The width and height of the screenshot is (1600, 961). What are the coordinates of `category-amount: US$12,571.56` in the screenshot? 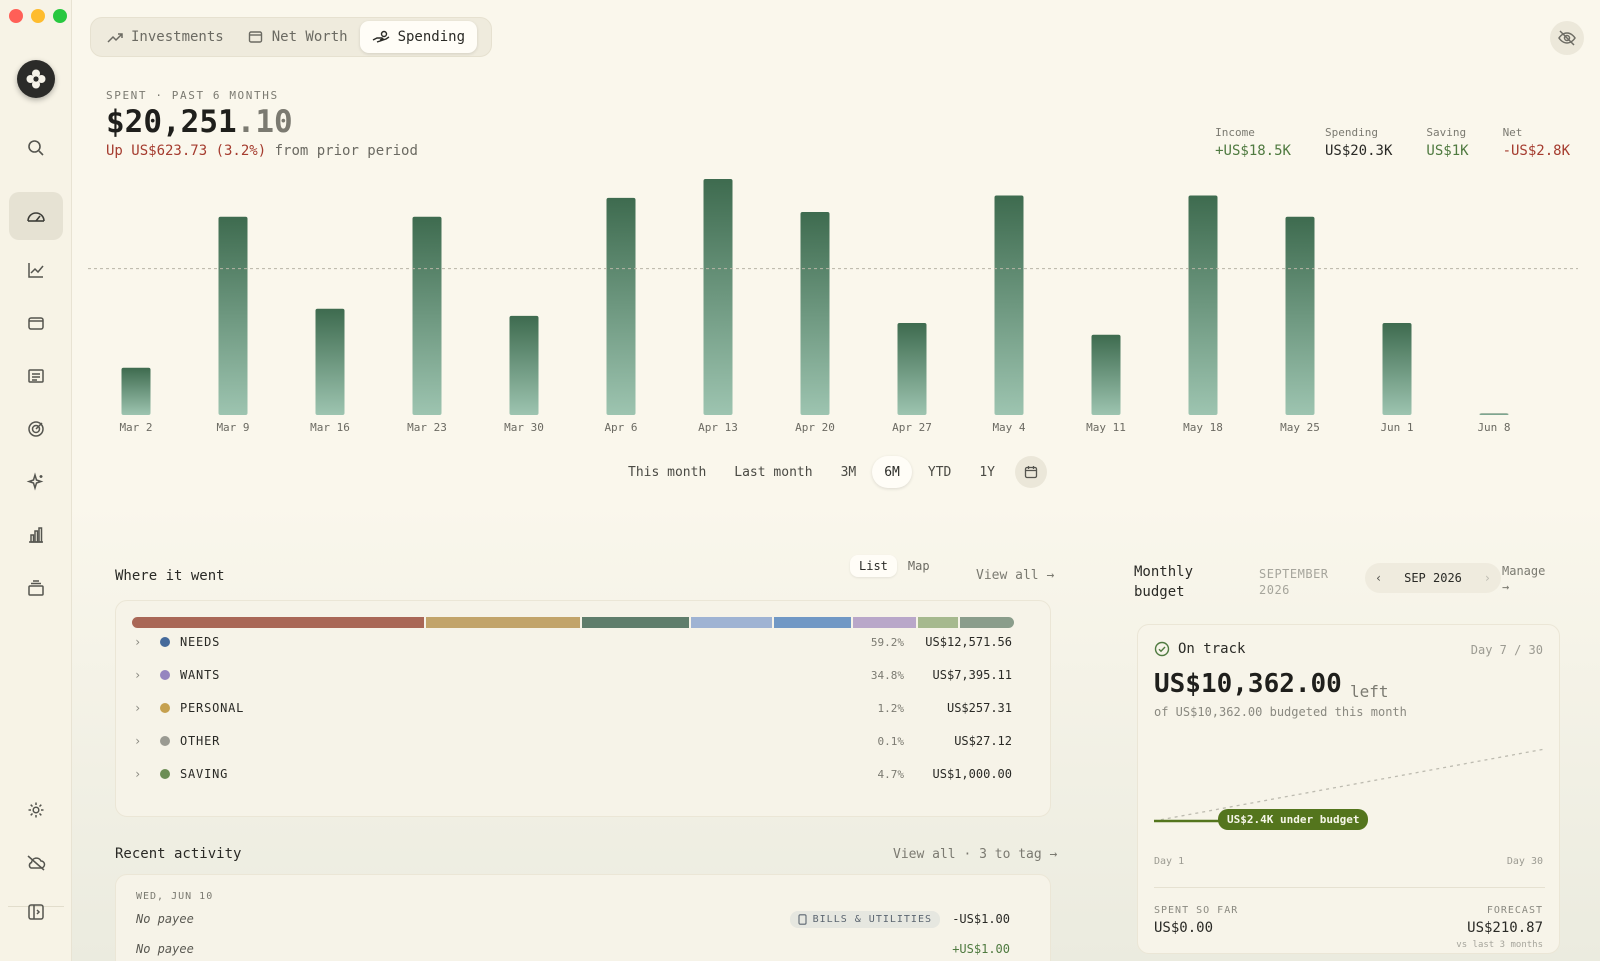 It's located at (968, 642).